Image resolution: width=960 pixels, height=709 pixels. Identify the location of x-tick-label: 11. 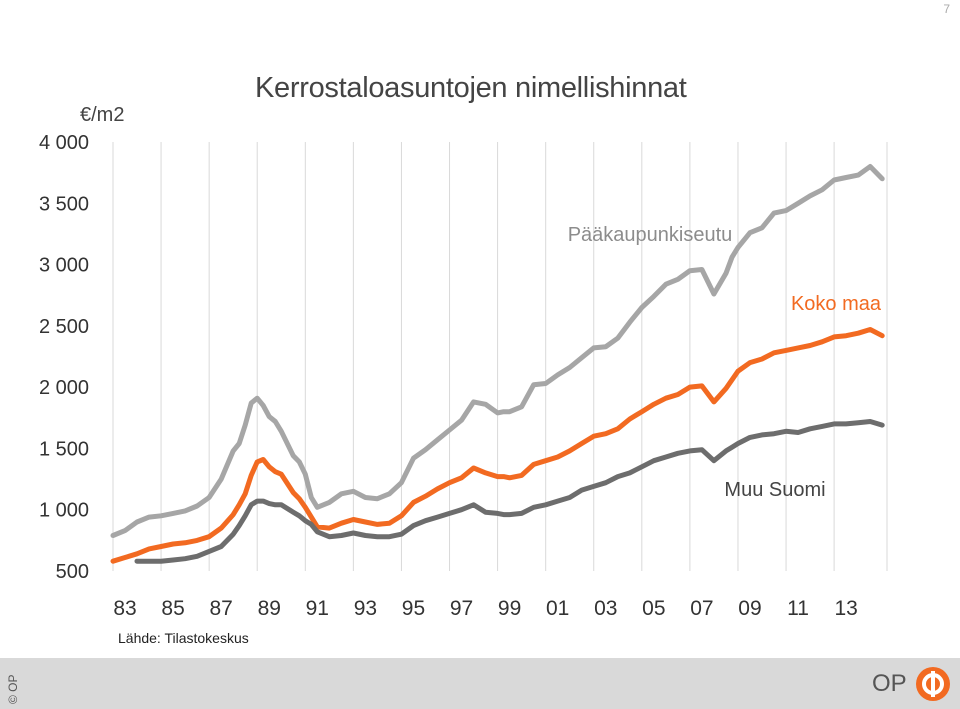
(798, 608).